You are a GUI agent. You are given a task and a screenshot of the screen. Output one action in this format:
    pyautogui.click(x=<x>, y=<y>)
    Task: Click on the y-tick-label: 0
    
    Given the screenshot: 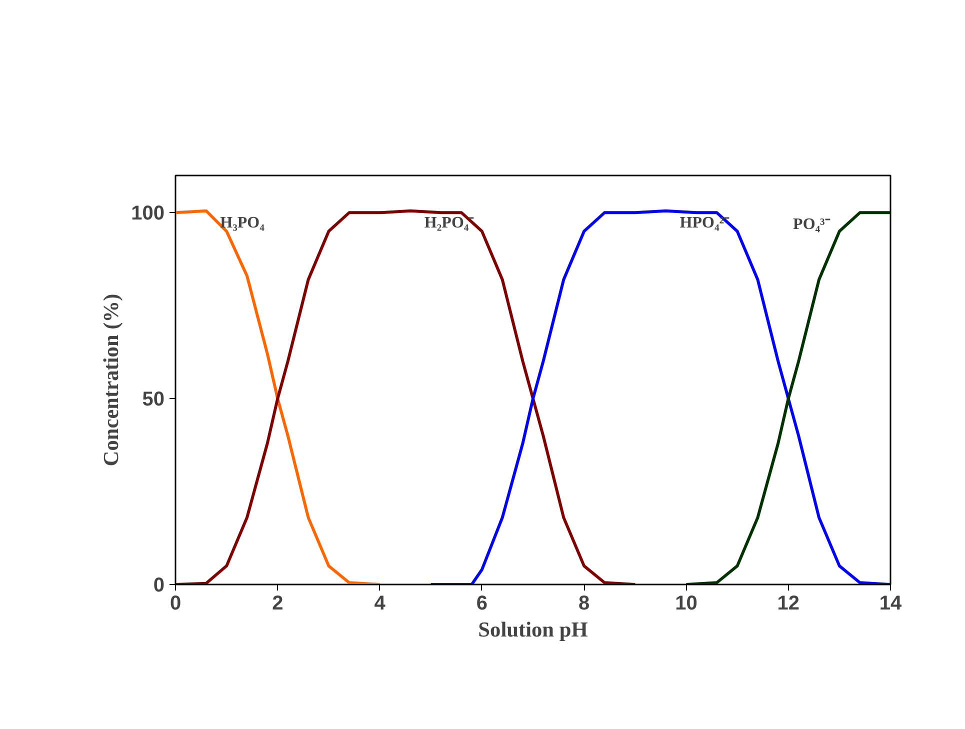 What is the action you would take?
    pyautogui.click(x=158, y=585)
    